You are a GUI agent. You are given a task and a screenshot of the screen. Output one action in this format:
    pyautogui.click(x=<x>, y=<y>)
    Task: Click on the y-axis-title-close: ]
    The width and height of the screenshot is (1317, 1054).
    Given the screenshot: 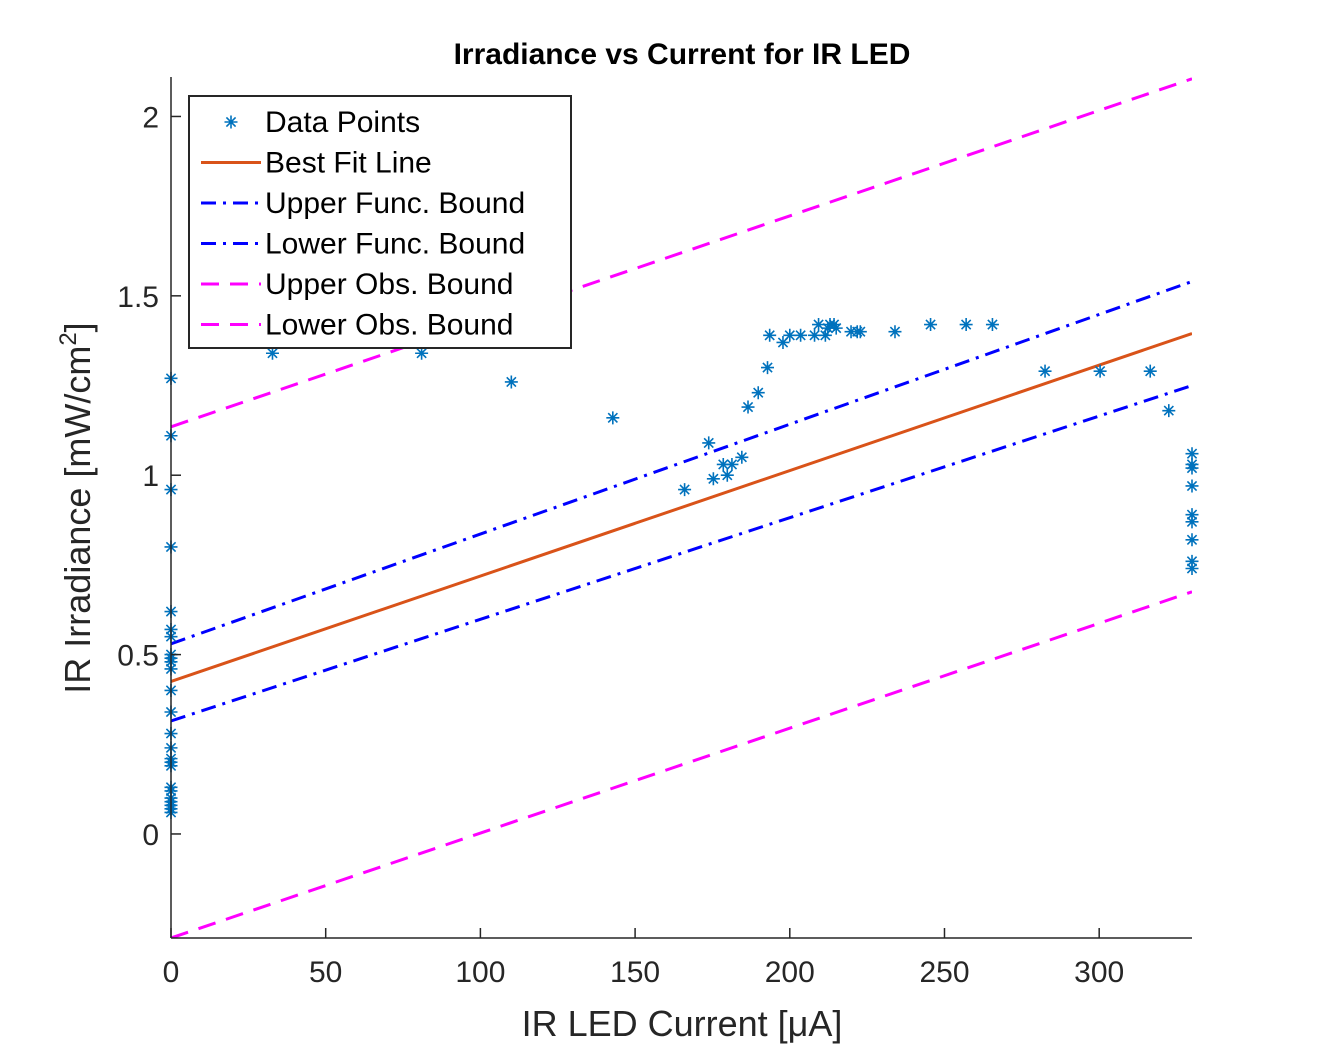 What is the action you would take?
    pyautogui.click(x=77, y=327)
    